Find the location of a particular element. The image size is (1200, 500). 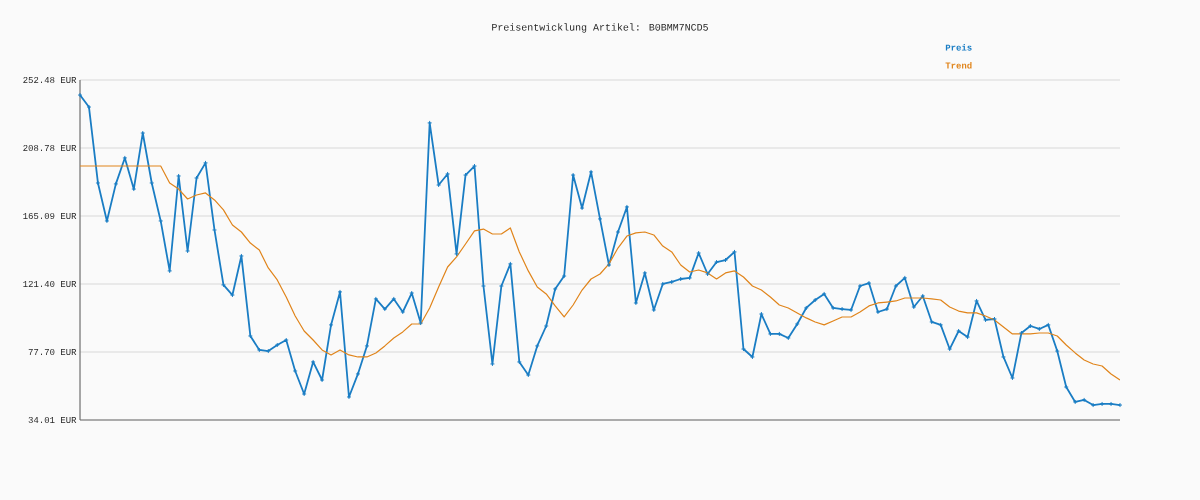

chart-title: Preisentwicklung Artikel: B0BMM7NCD5 is located at coordinates (600, 28).